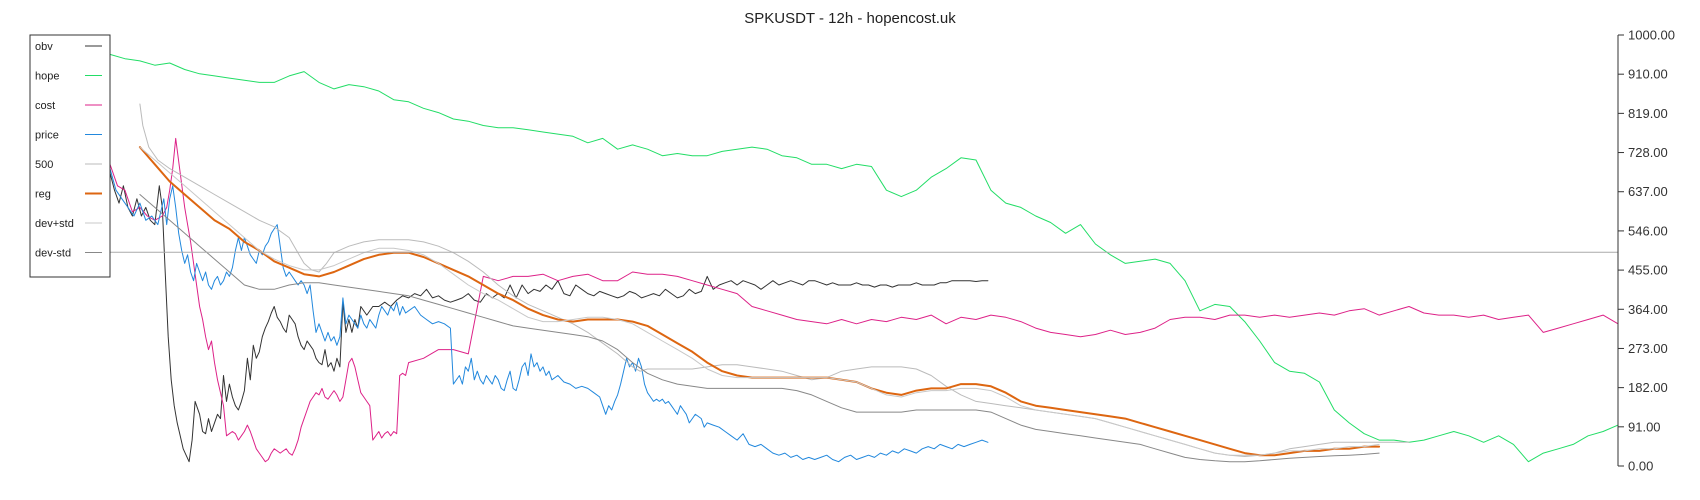  I want to click on legend-label: obv, so click(44, 47).